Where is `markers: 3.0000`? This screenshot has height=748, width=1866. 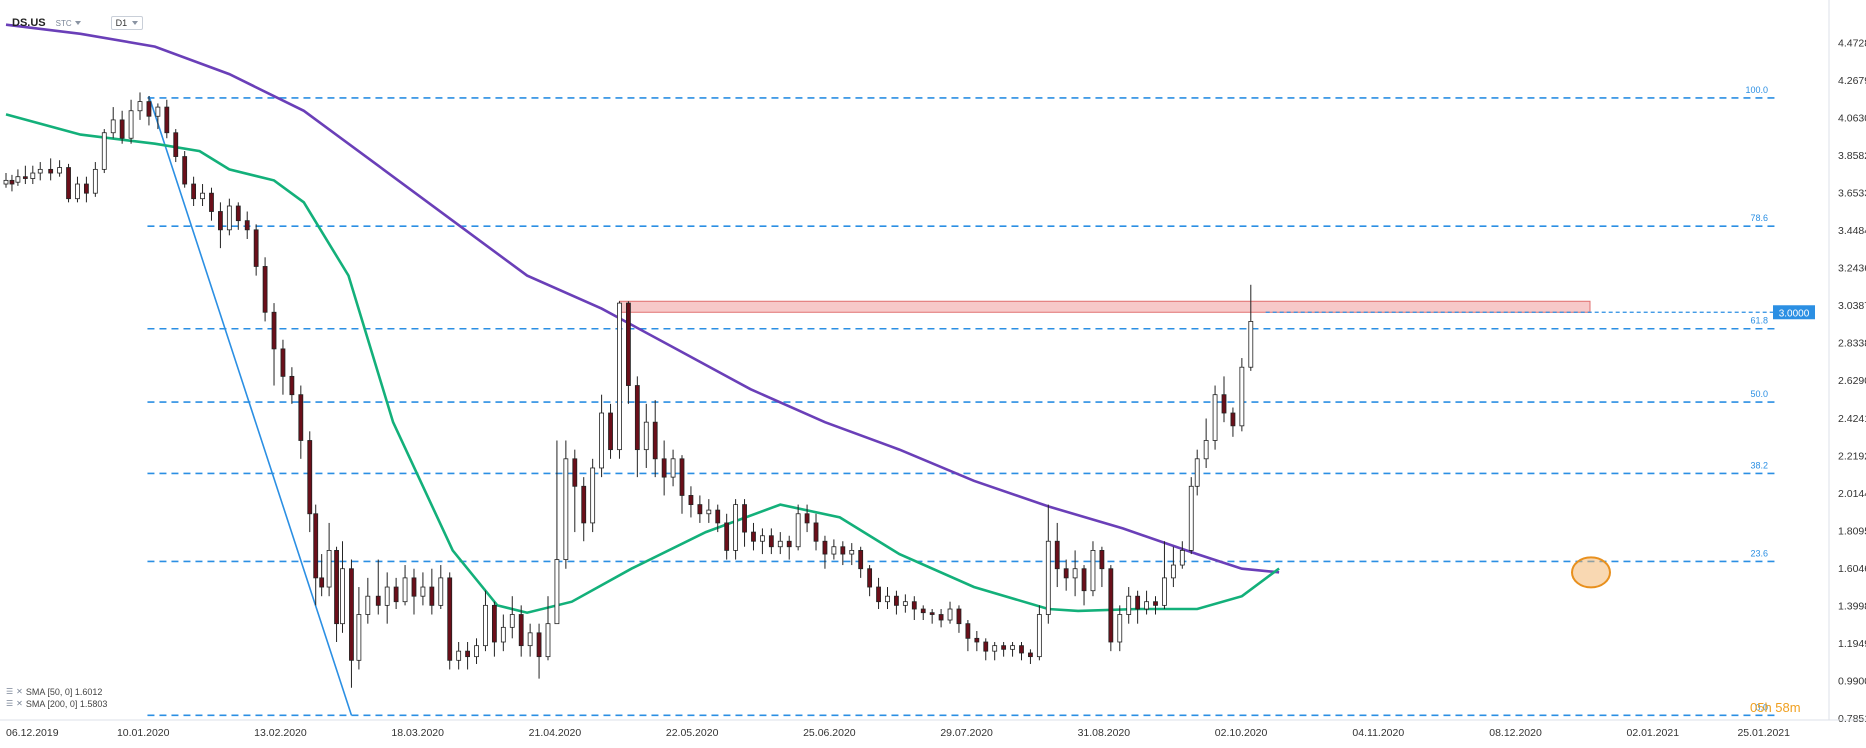 markers: 3.0000 is located at coordinates (1693, 447).